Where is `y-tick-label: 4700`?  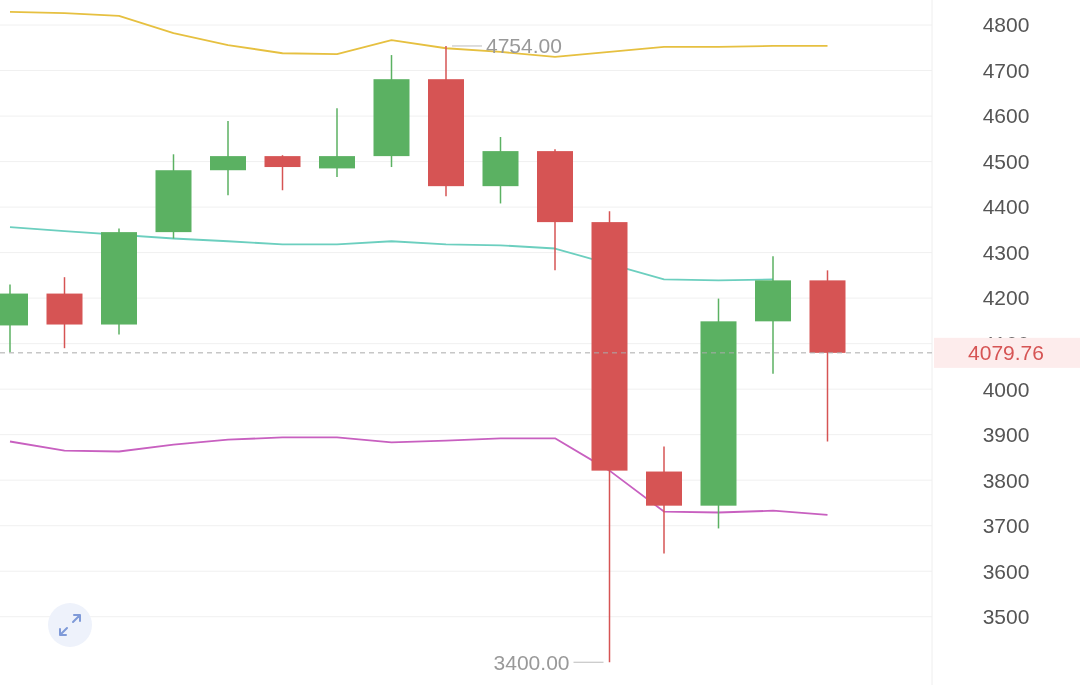
y-tick-label: 4700 is located at coordinates (1006, 70).